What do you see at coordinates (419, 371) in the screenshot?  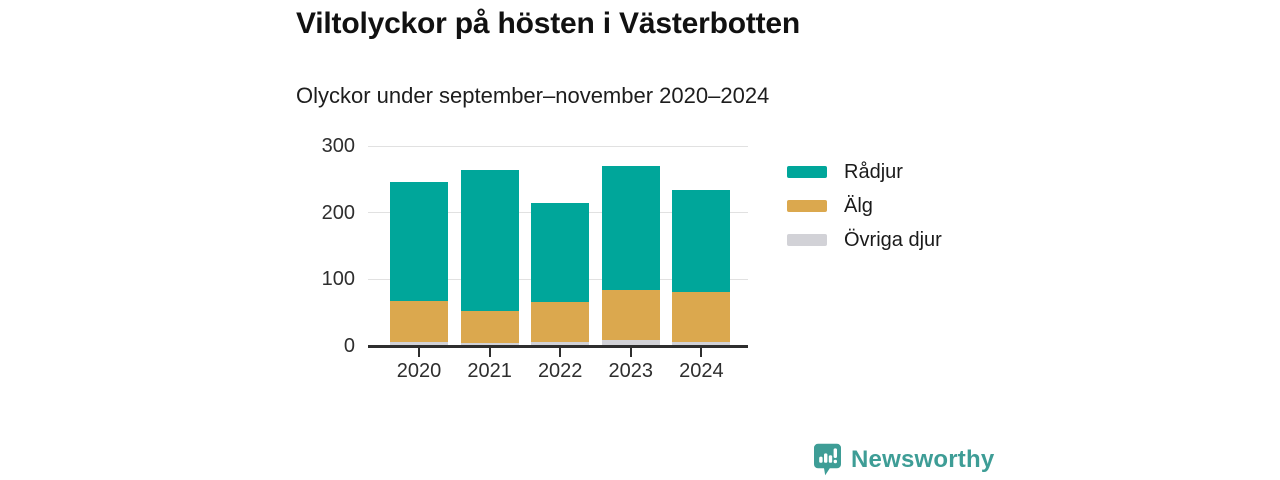 I see `x-axis-label: 2020` at bounding box center [419, 371].